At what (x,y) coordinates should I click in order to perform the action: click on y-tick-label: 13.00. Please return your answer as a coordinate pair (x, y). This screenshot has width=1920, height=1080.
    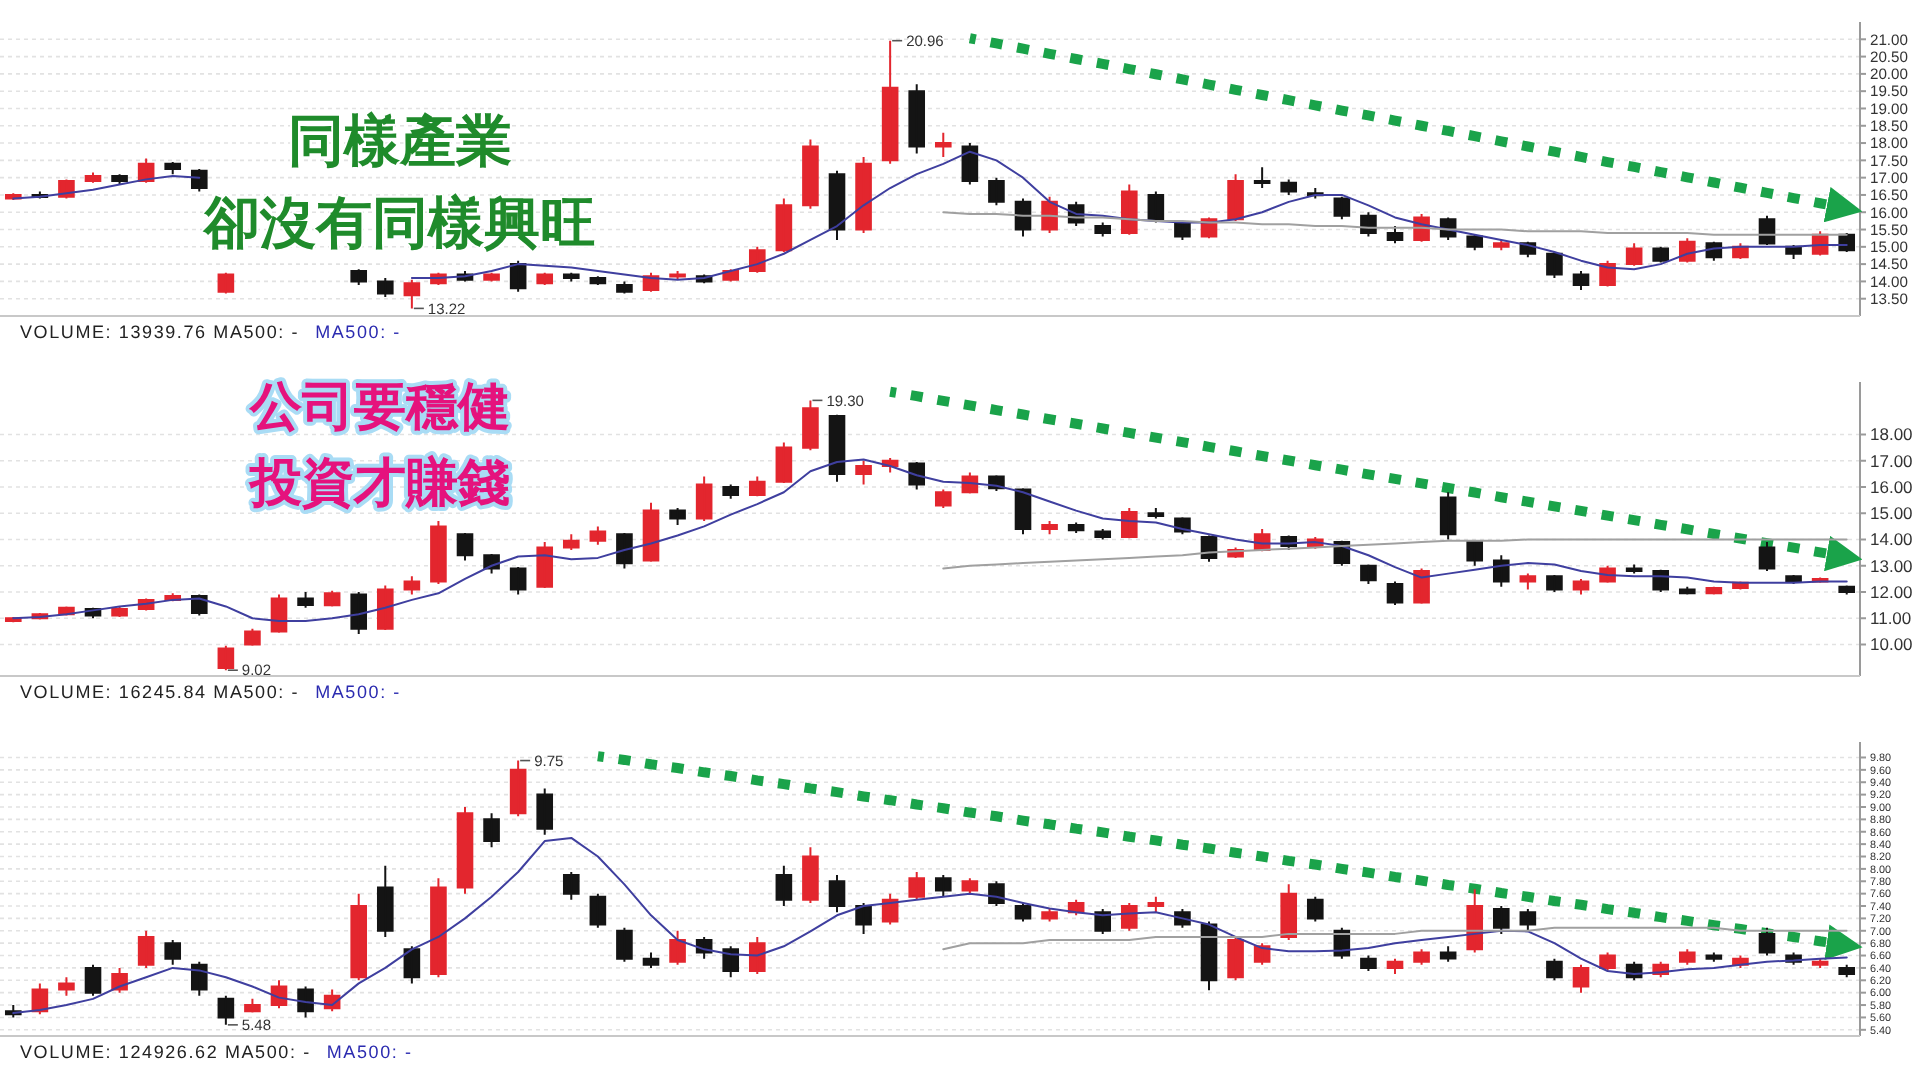
    Looking at the image, I should click on (1892, 565).